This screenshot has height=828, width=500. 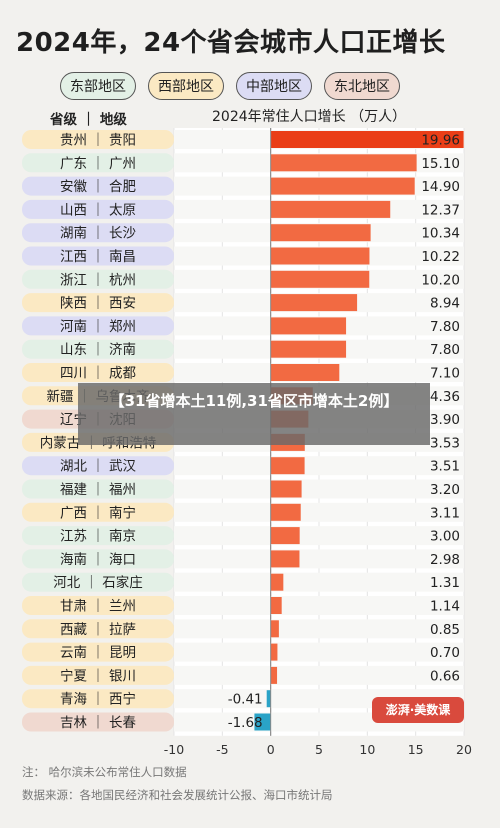 I want to click on region-legend: 东部地区 西部地区 中部地区 东北地区, so click(x=230, y=86).